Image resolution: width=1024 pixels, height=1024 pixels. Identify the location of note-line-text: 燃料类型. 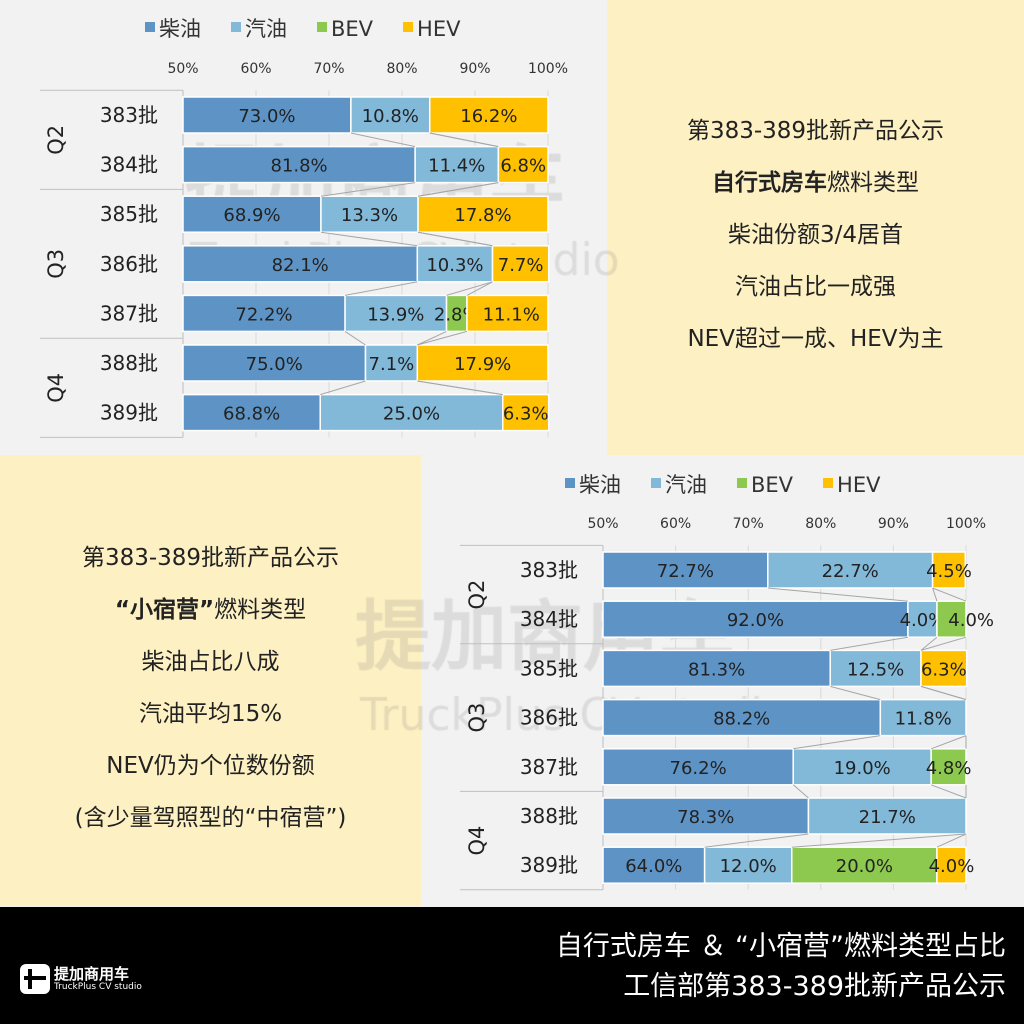
(873, 183).